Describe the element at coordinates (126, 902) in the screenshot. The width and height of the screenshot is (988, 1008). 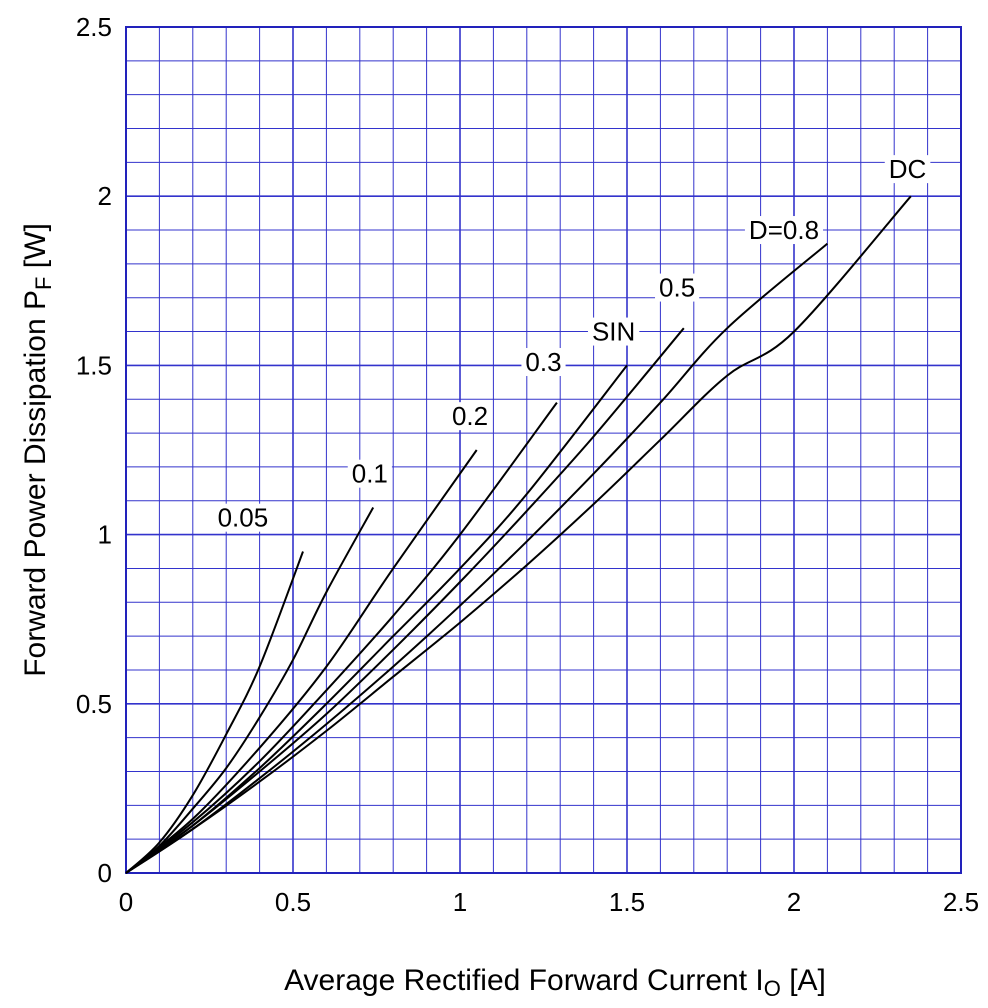
I see `x-tick-label: 0` at that location.